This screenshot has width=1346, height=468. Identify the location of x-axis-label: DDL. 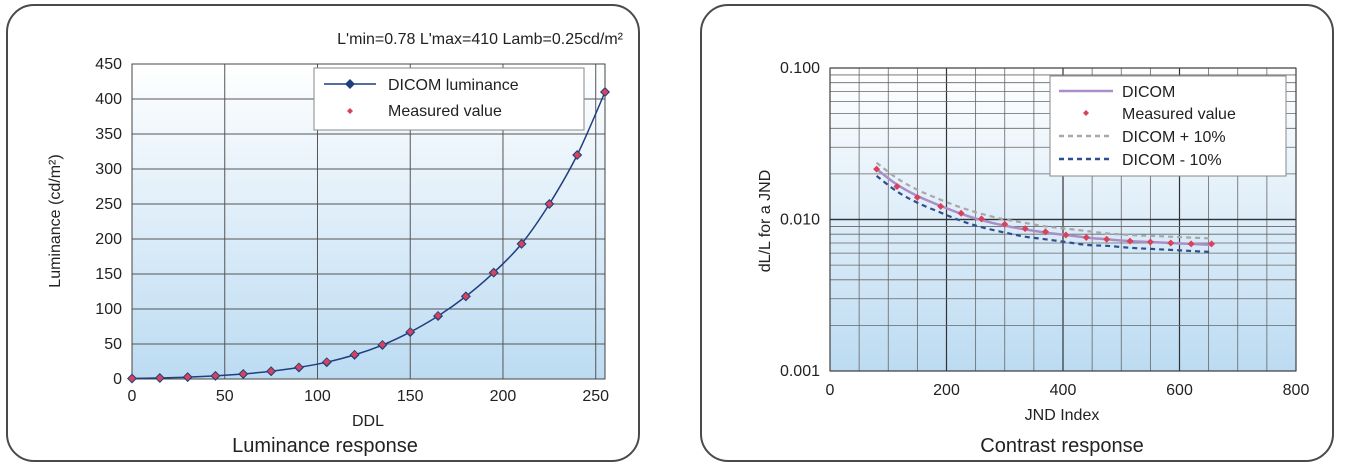
(368, 421).